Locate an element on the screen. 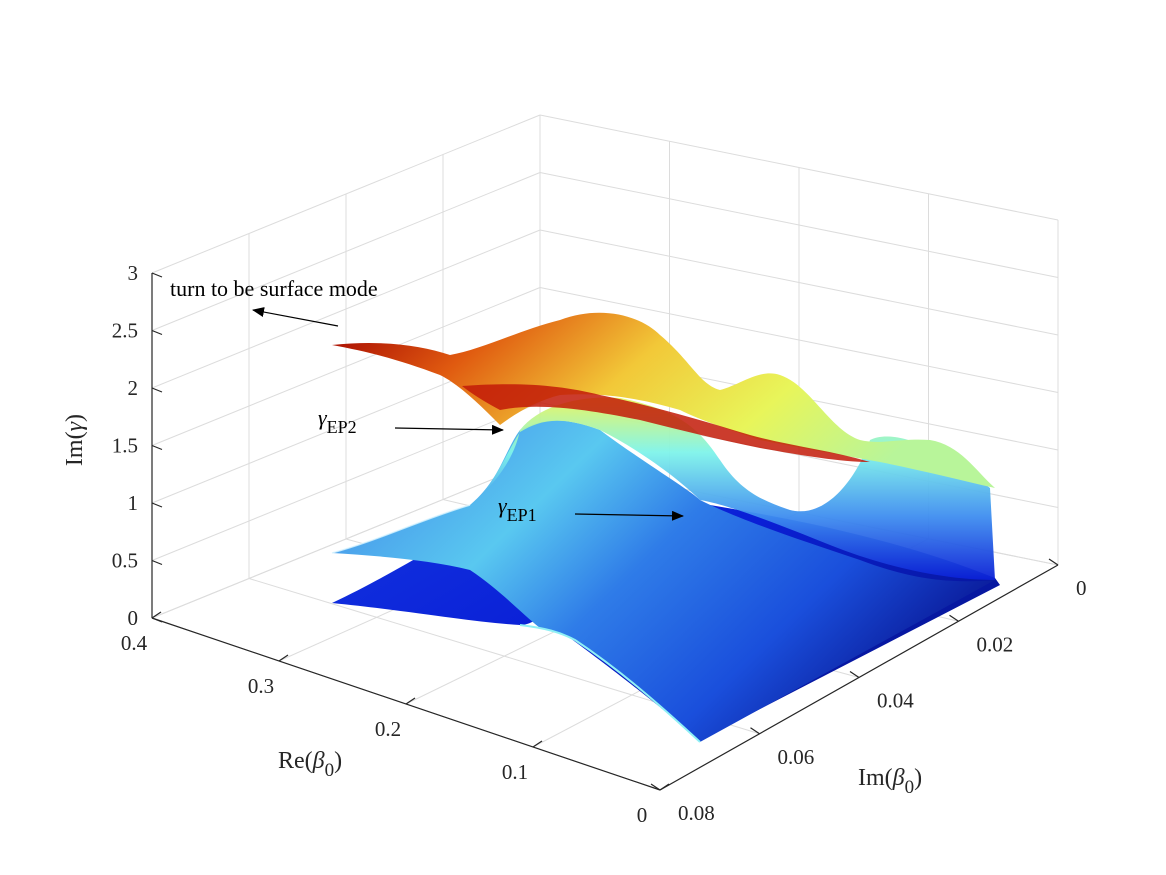 This screenshot has height=875, width=1166. x-tick-label: 0.1 is located at coordinates (515, 772).